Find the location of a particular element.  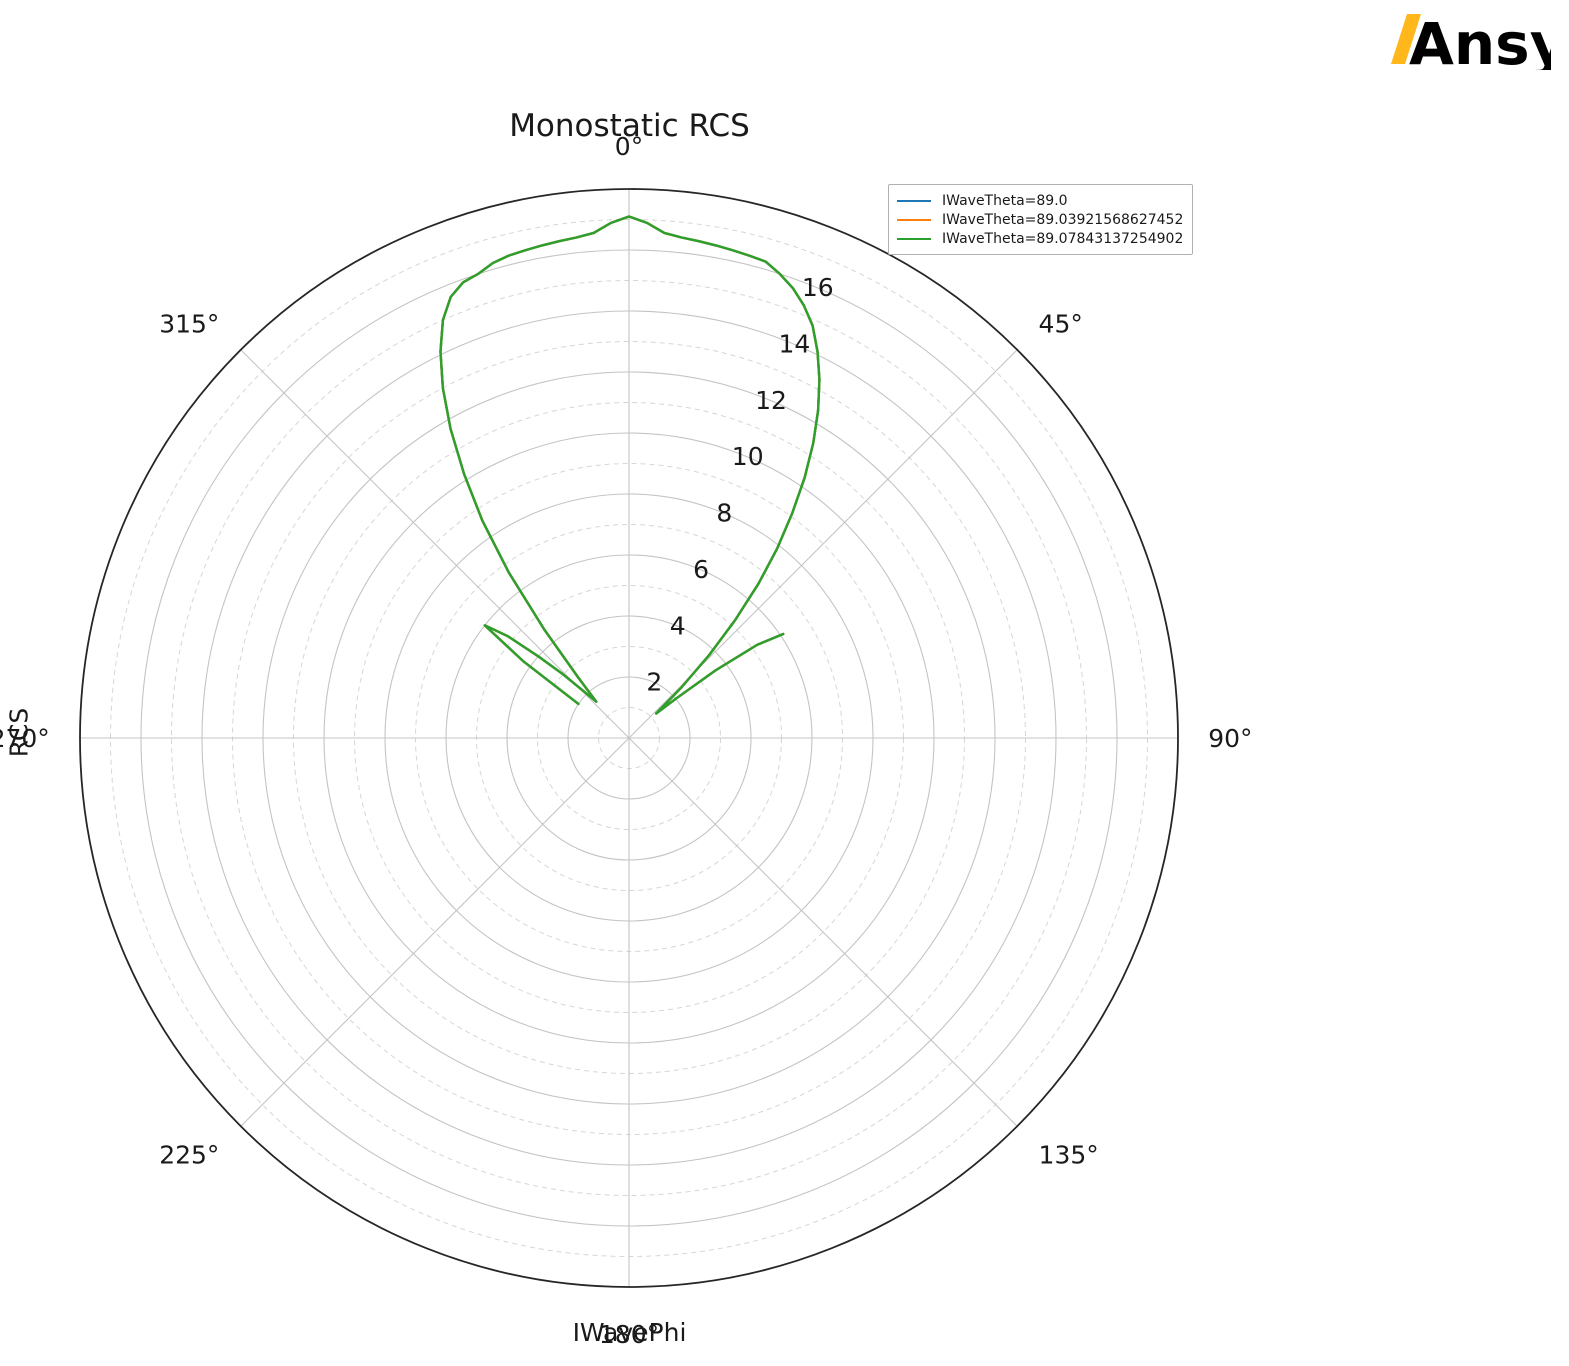

legend-label-series-2: IWaveTheta=89.07843137254902 is located at coordinates (1063, 238).